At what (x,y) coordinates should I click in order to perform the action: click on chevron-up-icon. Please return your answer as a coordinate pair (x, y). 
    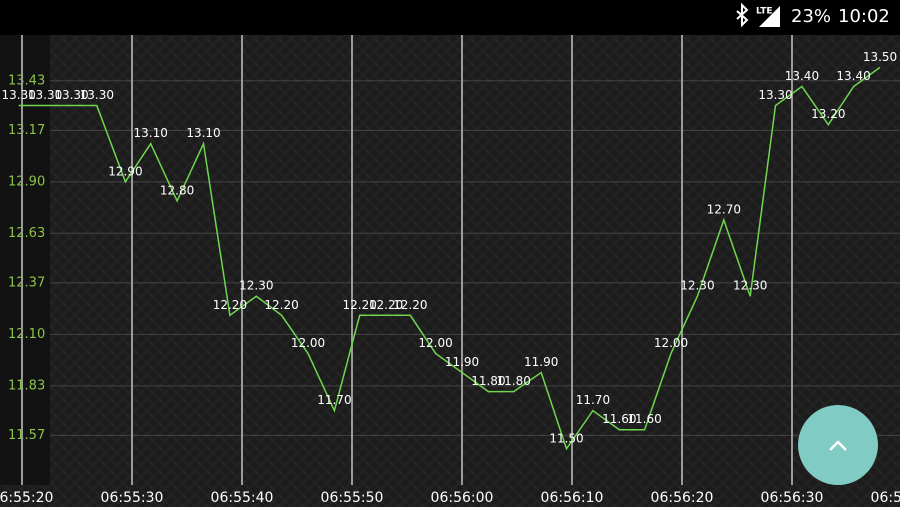
    Looking at the image, I should click on (838, 445).